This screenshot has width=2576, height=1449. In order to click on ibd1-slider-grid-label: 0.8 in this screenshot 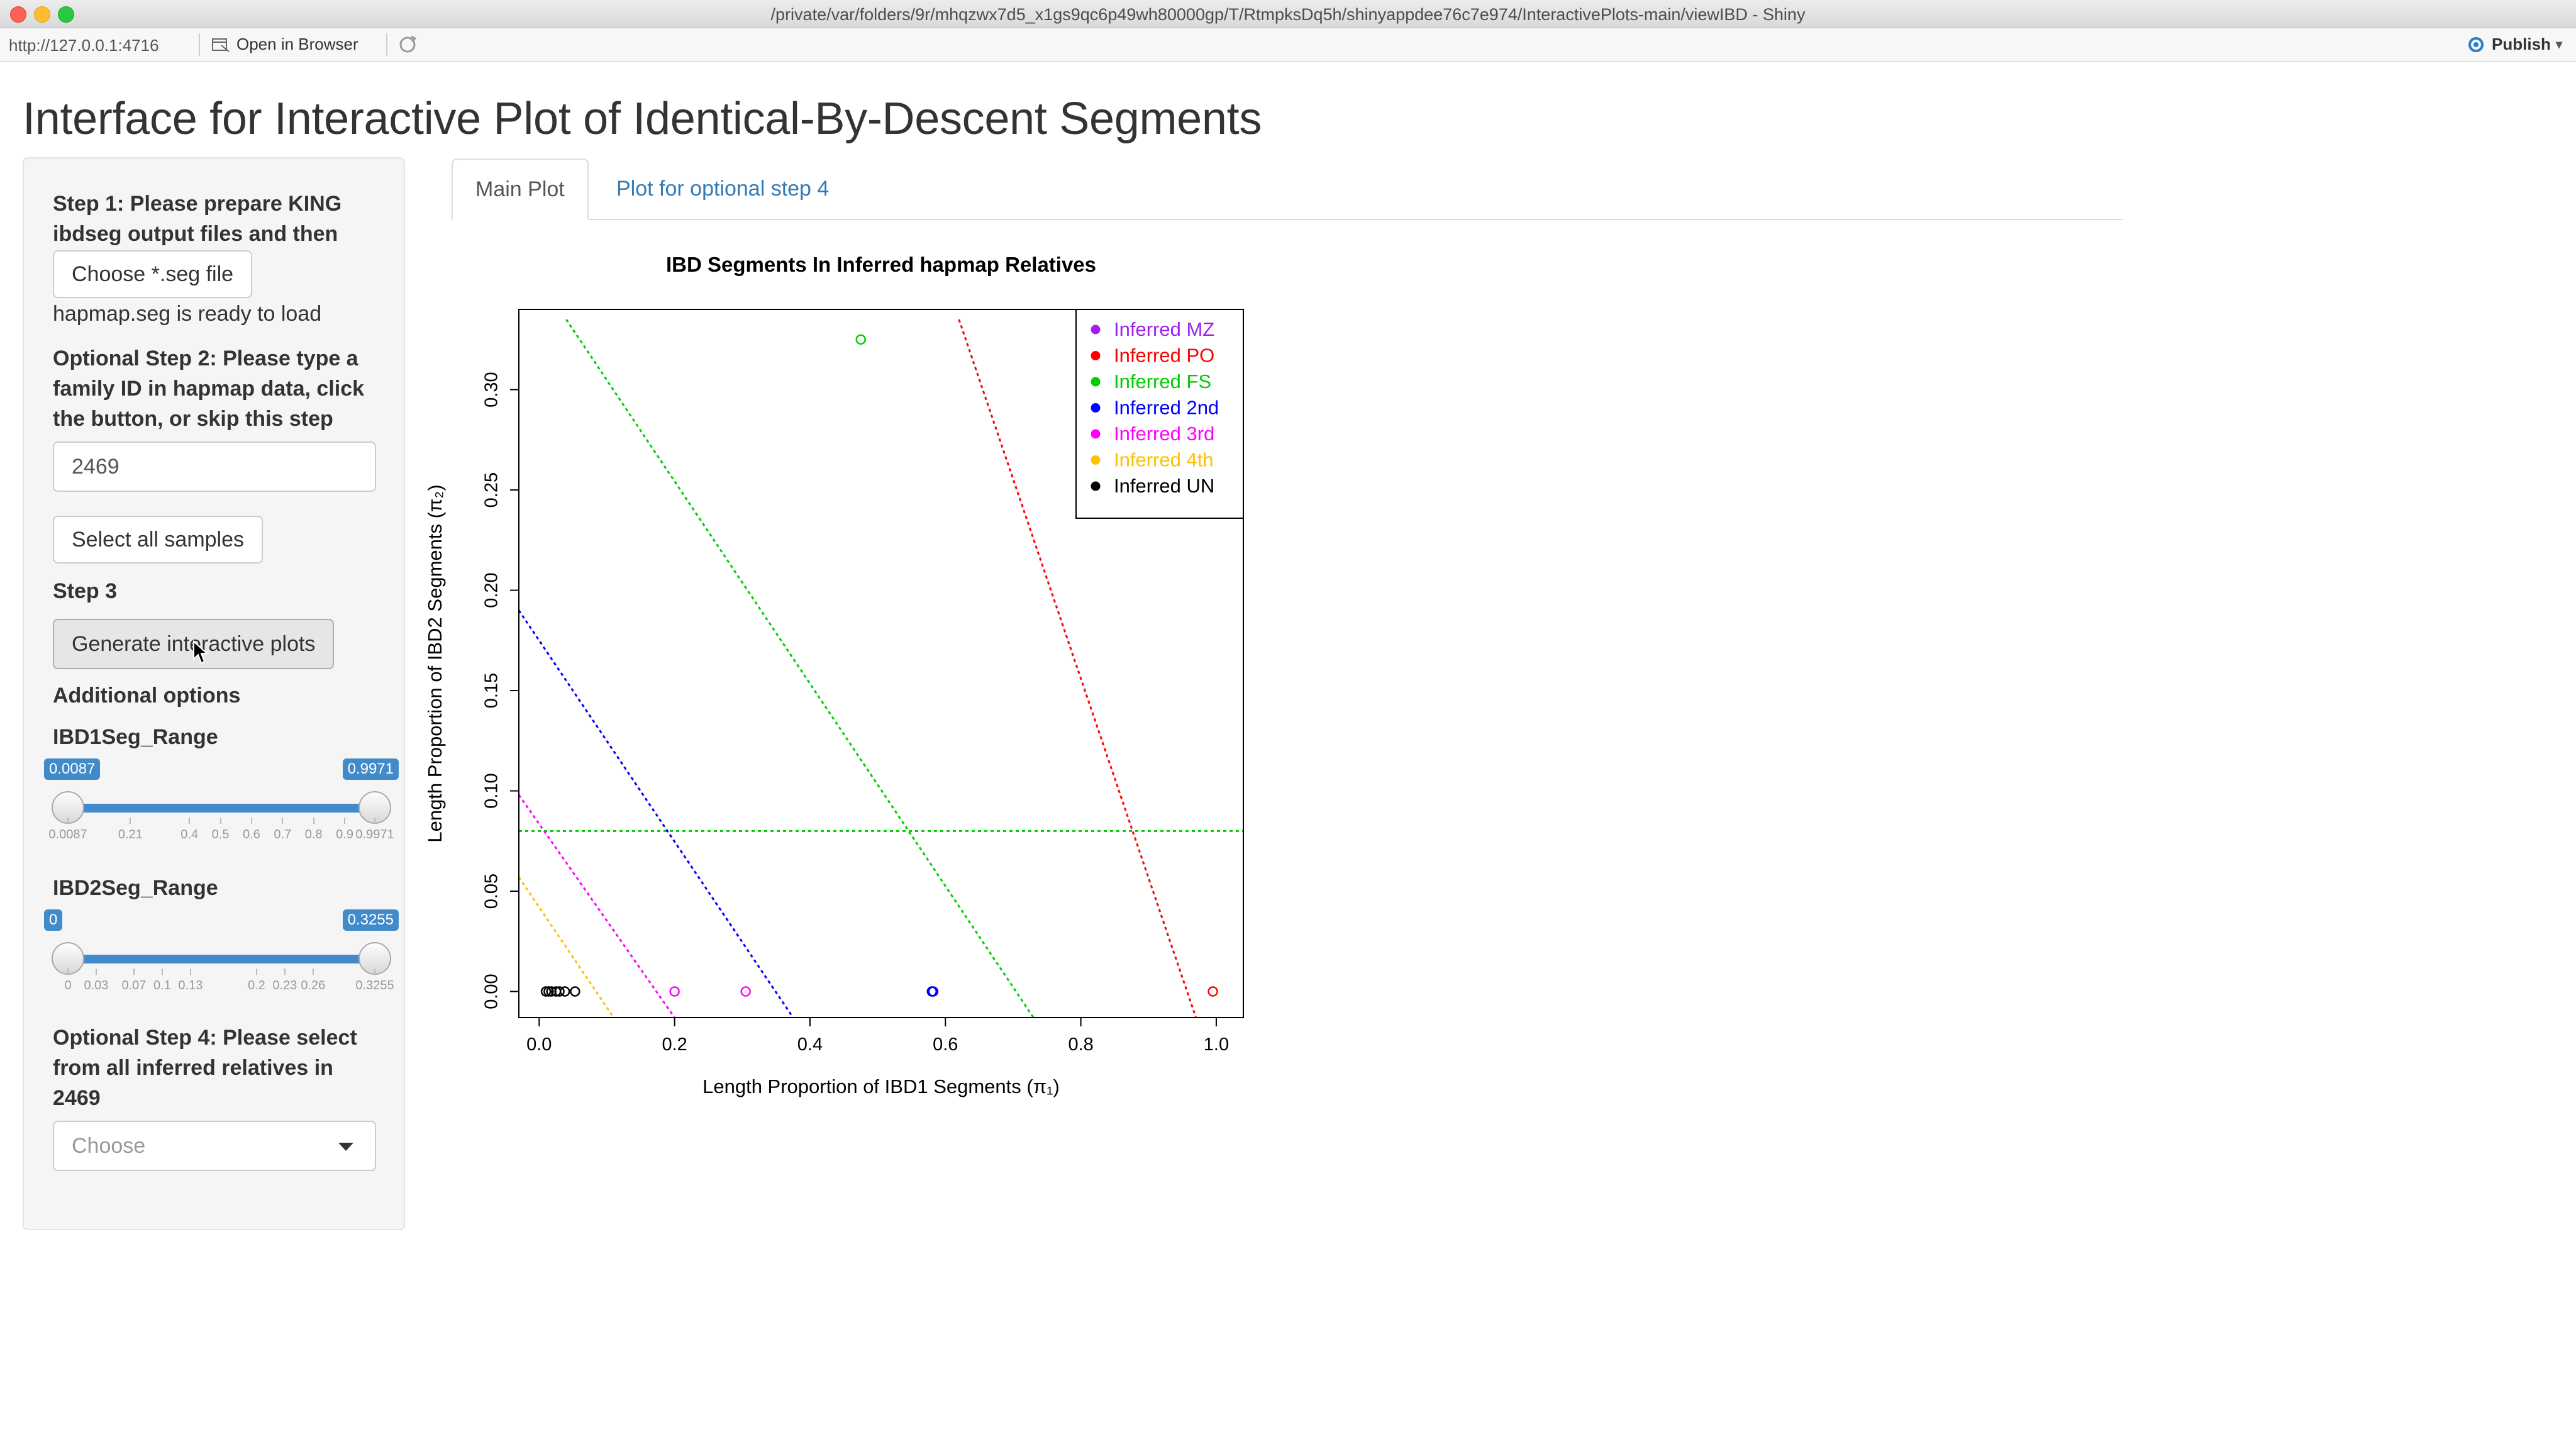, I will do `click(313, 834)`.